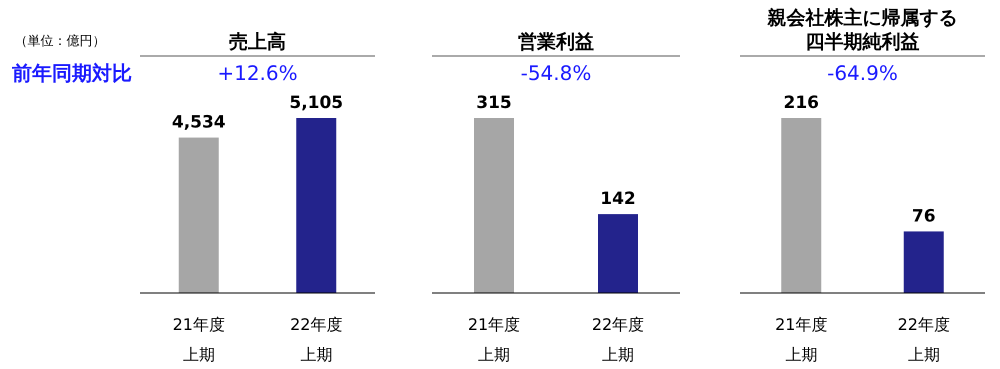  What do you see at coordinates (60, 41) in the screenshot?
I see `text: （単位：億円）` at bounding box center [60, 41].